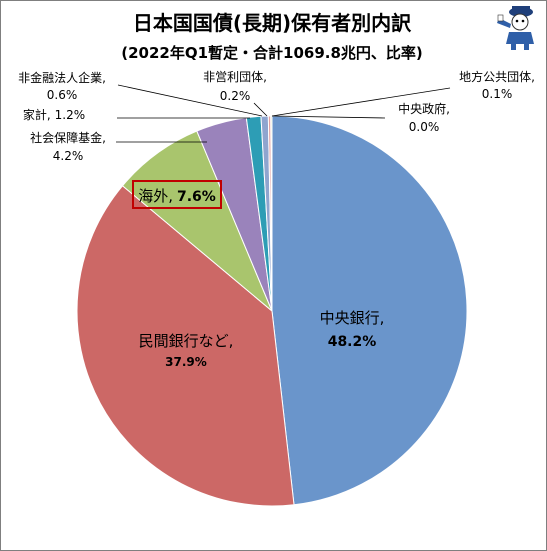 This screenshot has height=551, width=547. Describe the element at coordinates (235, 96) in the screenshot. I see `slice-value-6: 0.2%` at that location.